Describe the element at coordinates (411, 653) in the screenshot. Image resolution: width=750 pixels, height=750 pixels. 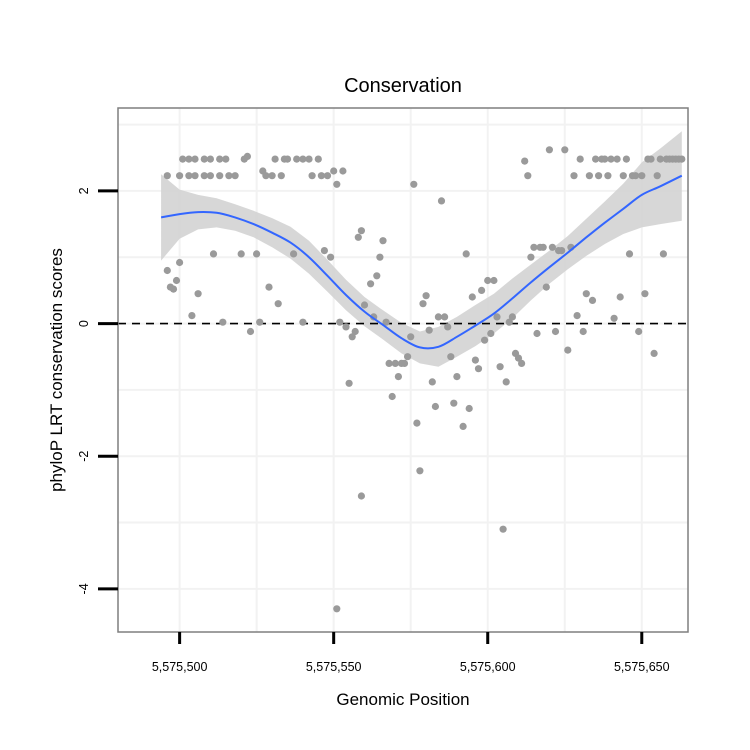
I see `x-axis: 5,575,500 5,575,550 5,575,600 5,575,650` at that location.